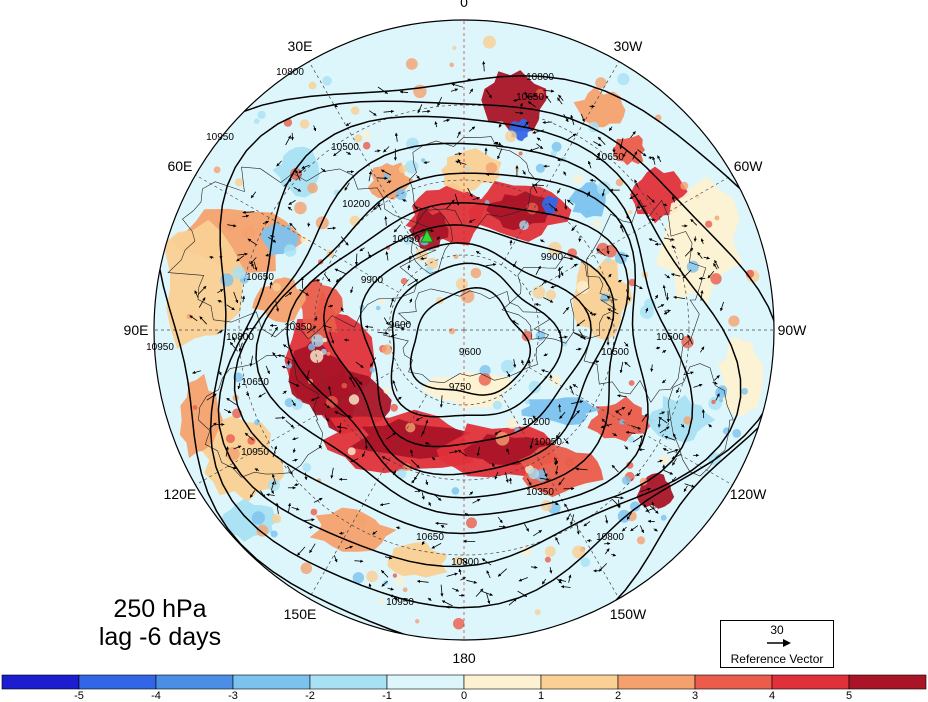 The width and height of the screenshot is (928, 702). What do you see at coordinates (629, 46) in the screenshot?
I see `lon-label: 30W` at bounding box center [629, 46].